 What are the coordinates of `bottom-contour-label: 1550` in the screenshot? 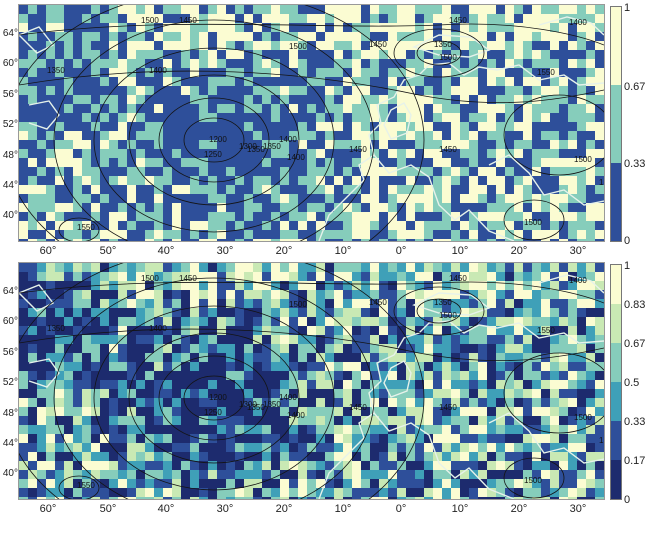 It's located at (601, 440).